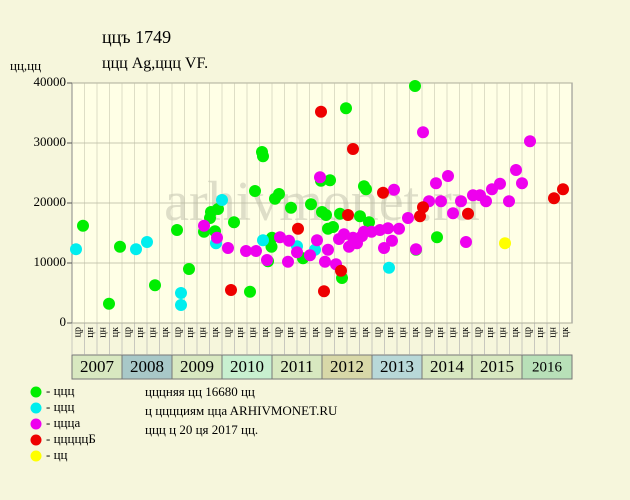 The height and width of the screenshot is (500, 630). What do you see at coordinates (71, 438) in the screenshot?
I see `legend-label: - цццццБ` at bounding box center [71, 438].